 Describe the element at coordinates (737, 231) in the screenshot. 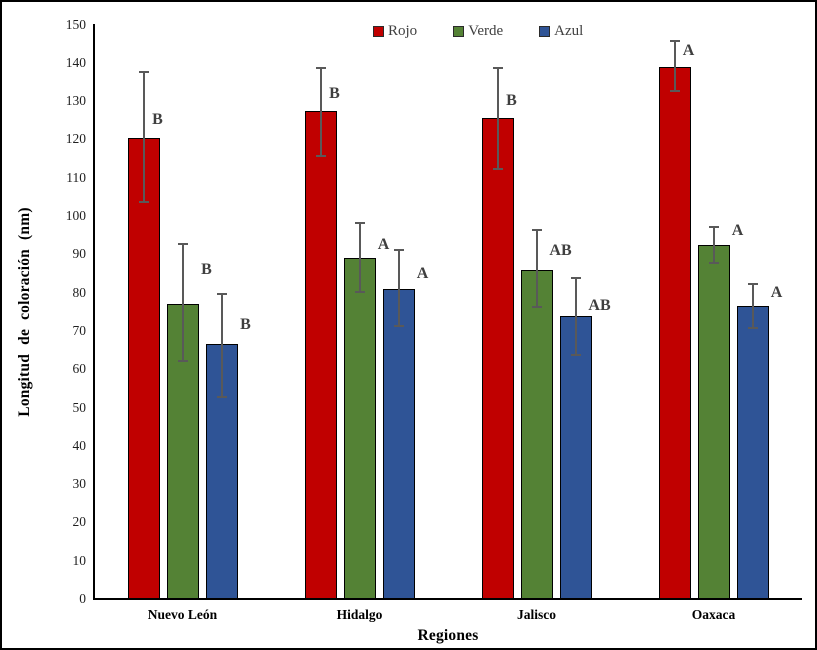

I see `significance-letter-verde-4: A` at that location.